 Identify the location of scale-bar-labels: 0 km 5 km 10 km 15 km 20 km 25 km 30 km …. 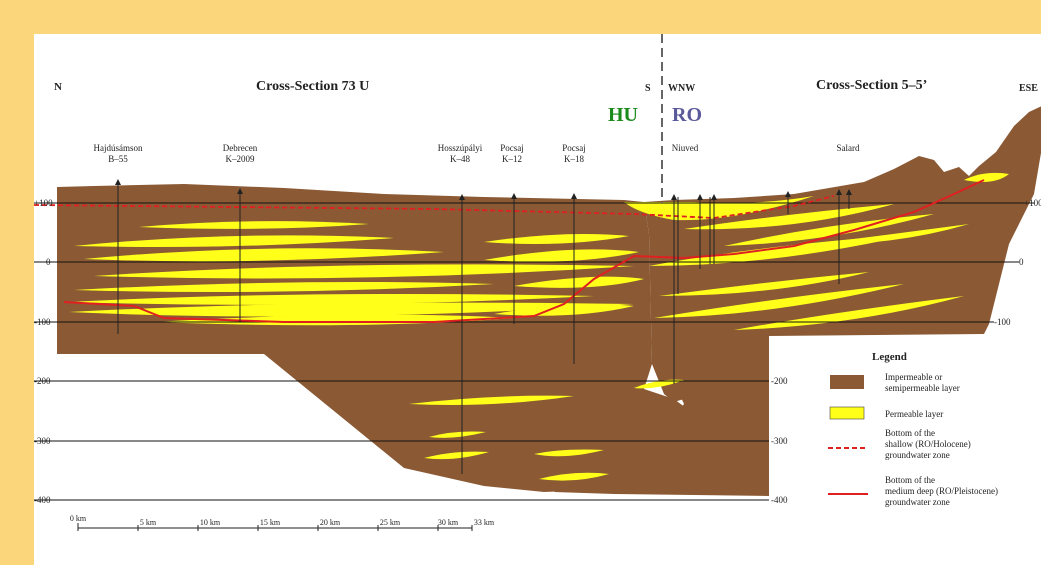
(282, 520).